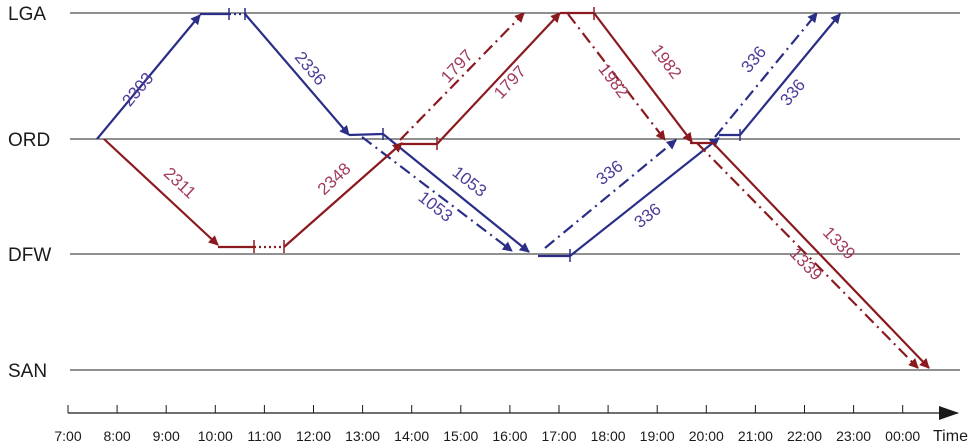  Describe the element at coordinates (166, 436) in the screenshot. I see `time-axis-tick-label: 9:00` at that location.